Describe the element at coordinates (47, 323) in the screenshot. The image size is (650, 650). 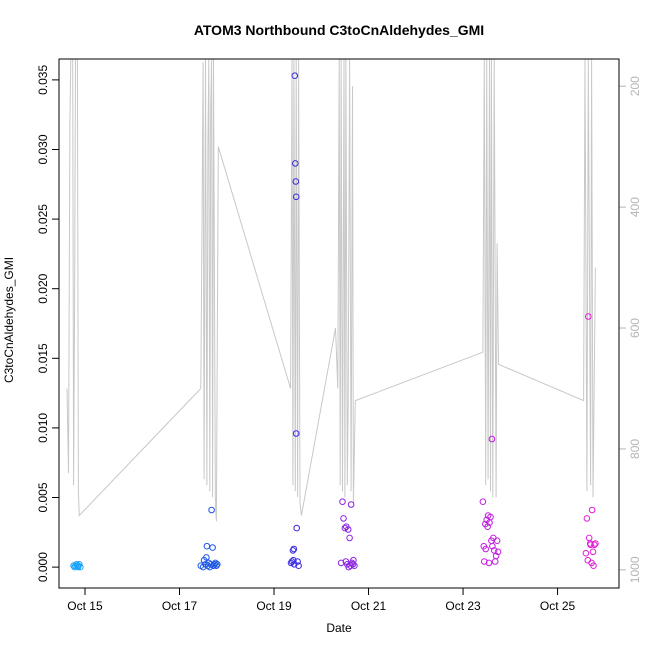
I see `left-axis: 0.000 0.005 0.010 0.015 0.020 0.025 0.030 0.035` at that location.